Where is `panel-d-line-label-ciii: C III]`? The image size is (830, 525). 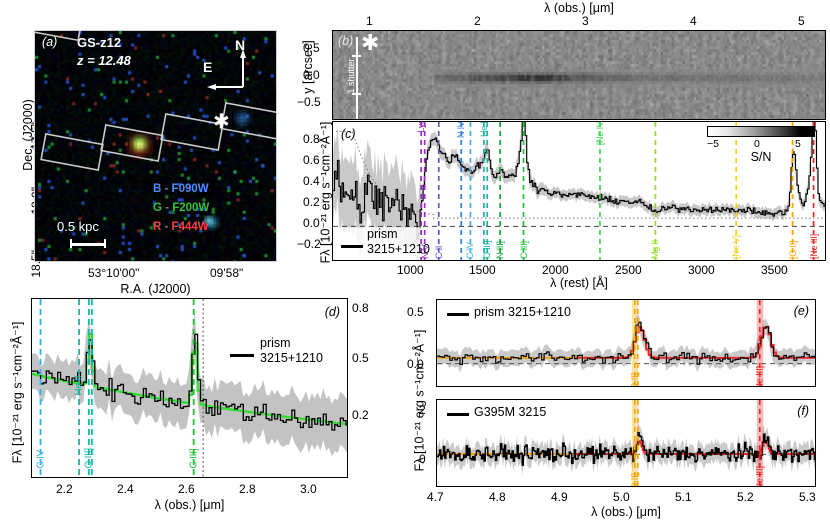
panel-d-line-label-ciii: C III] is located at coordinates (194, 458).